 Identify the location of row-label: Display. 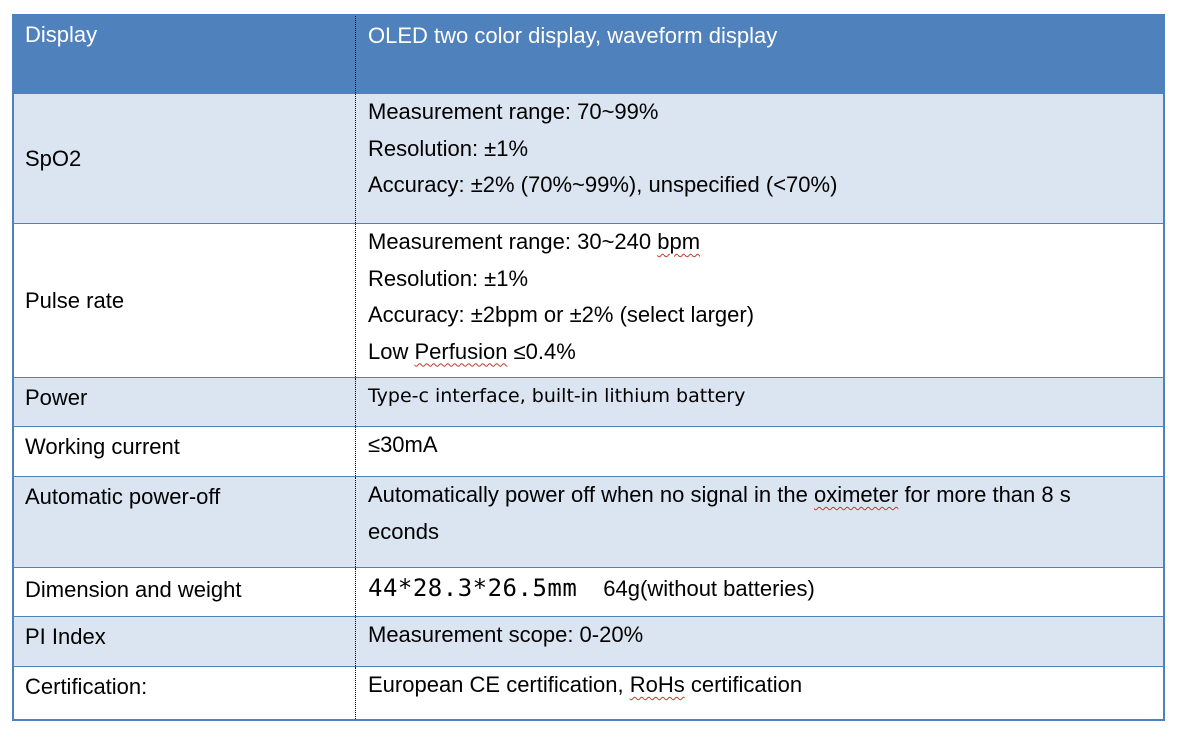
(185, 54).